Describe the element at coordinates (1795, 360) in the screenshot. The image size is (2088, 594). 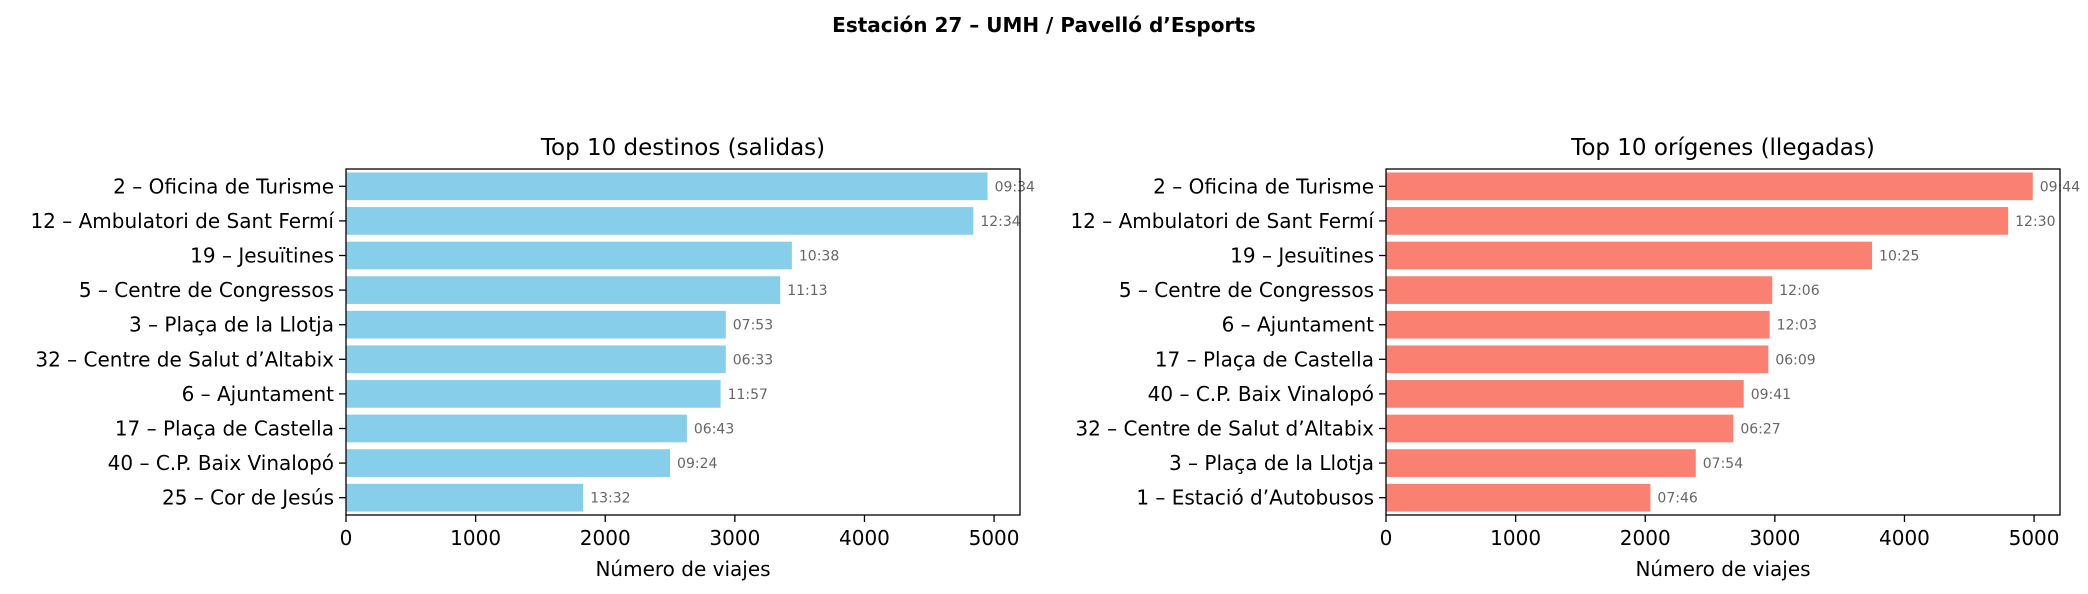
I see `data-label: 06:09` at that location.